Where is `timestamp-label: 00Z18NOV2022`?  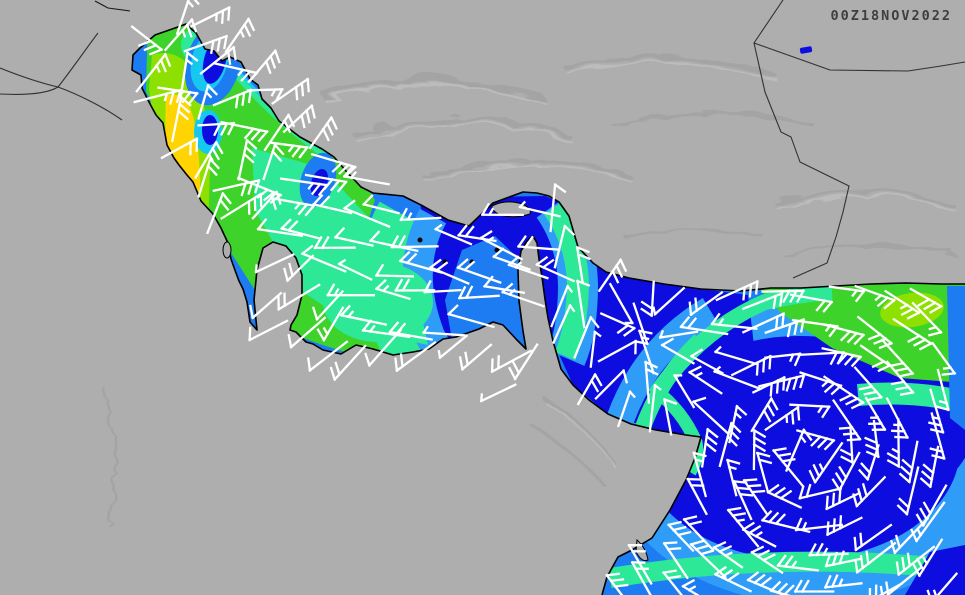
timestamp-label: 00Z18NOV2022 is located at coordinates (891, 16).